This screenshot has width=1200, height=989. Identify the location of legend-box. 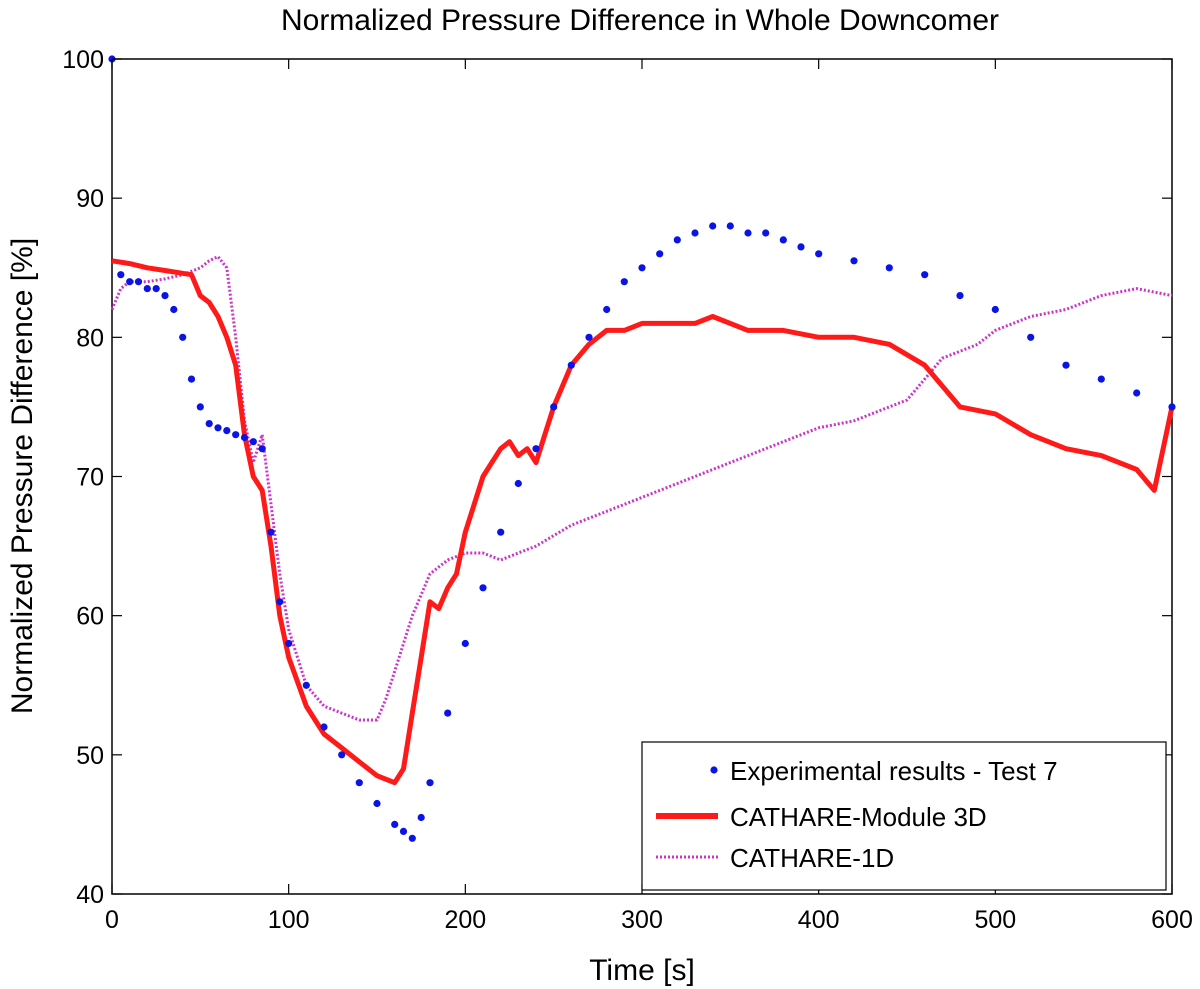
(904, 816).